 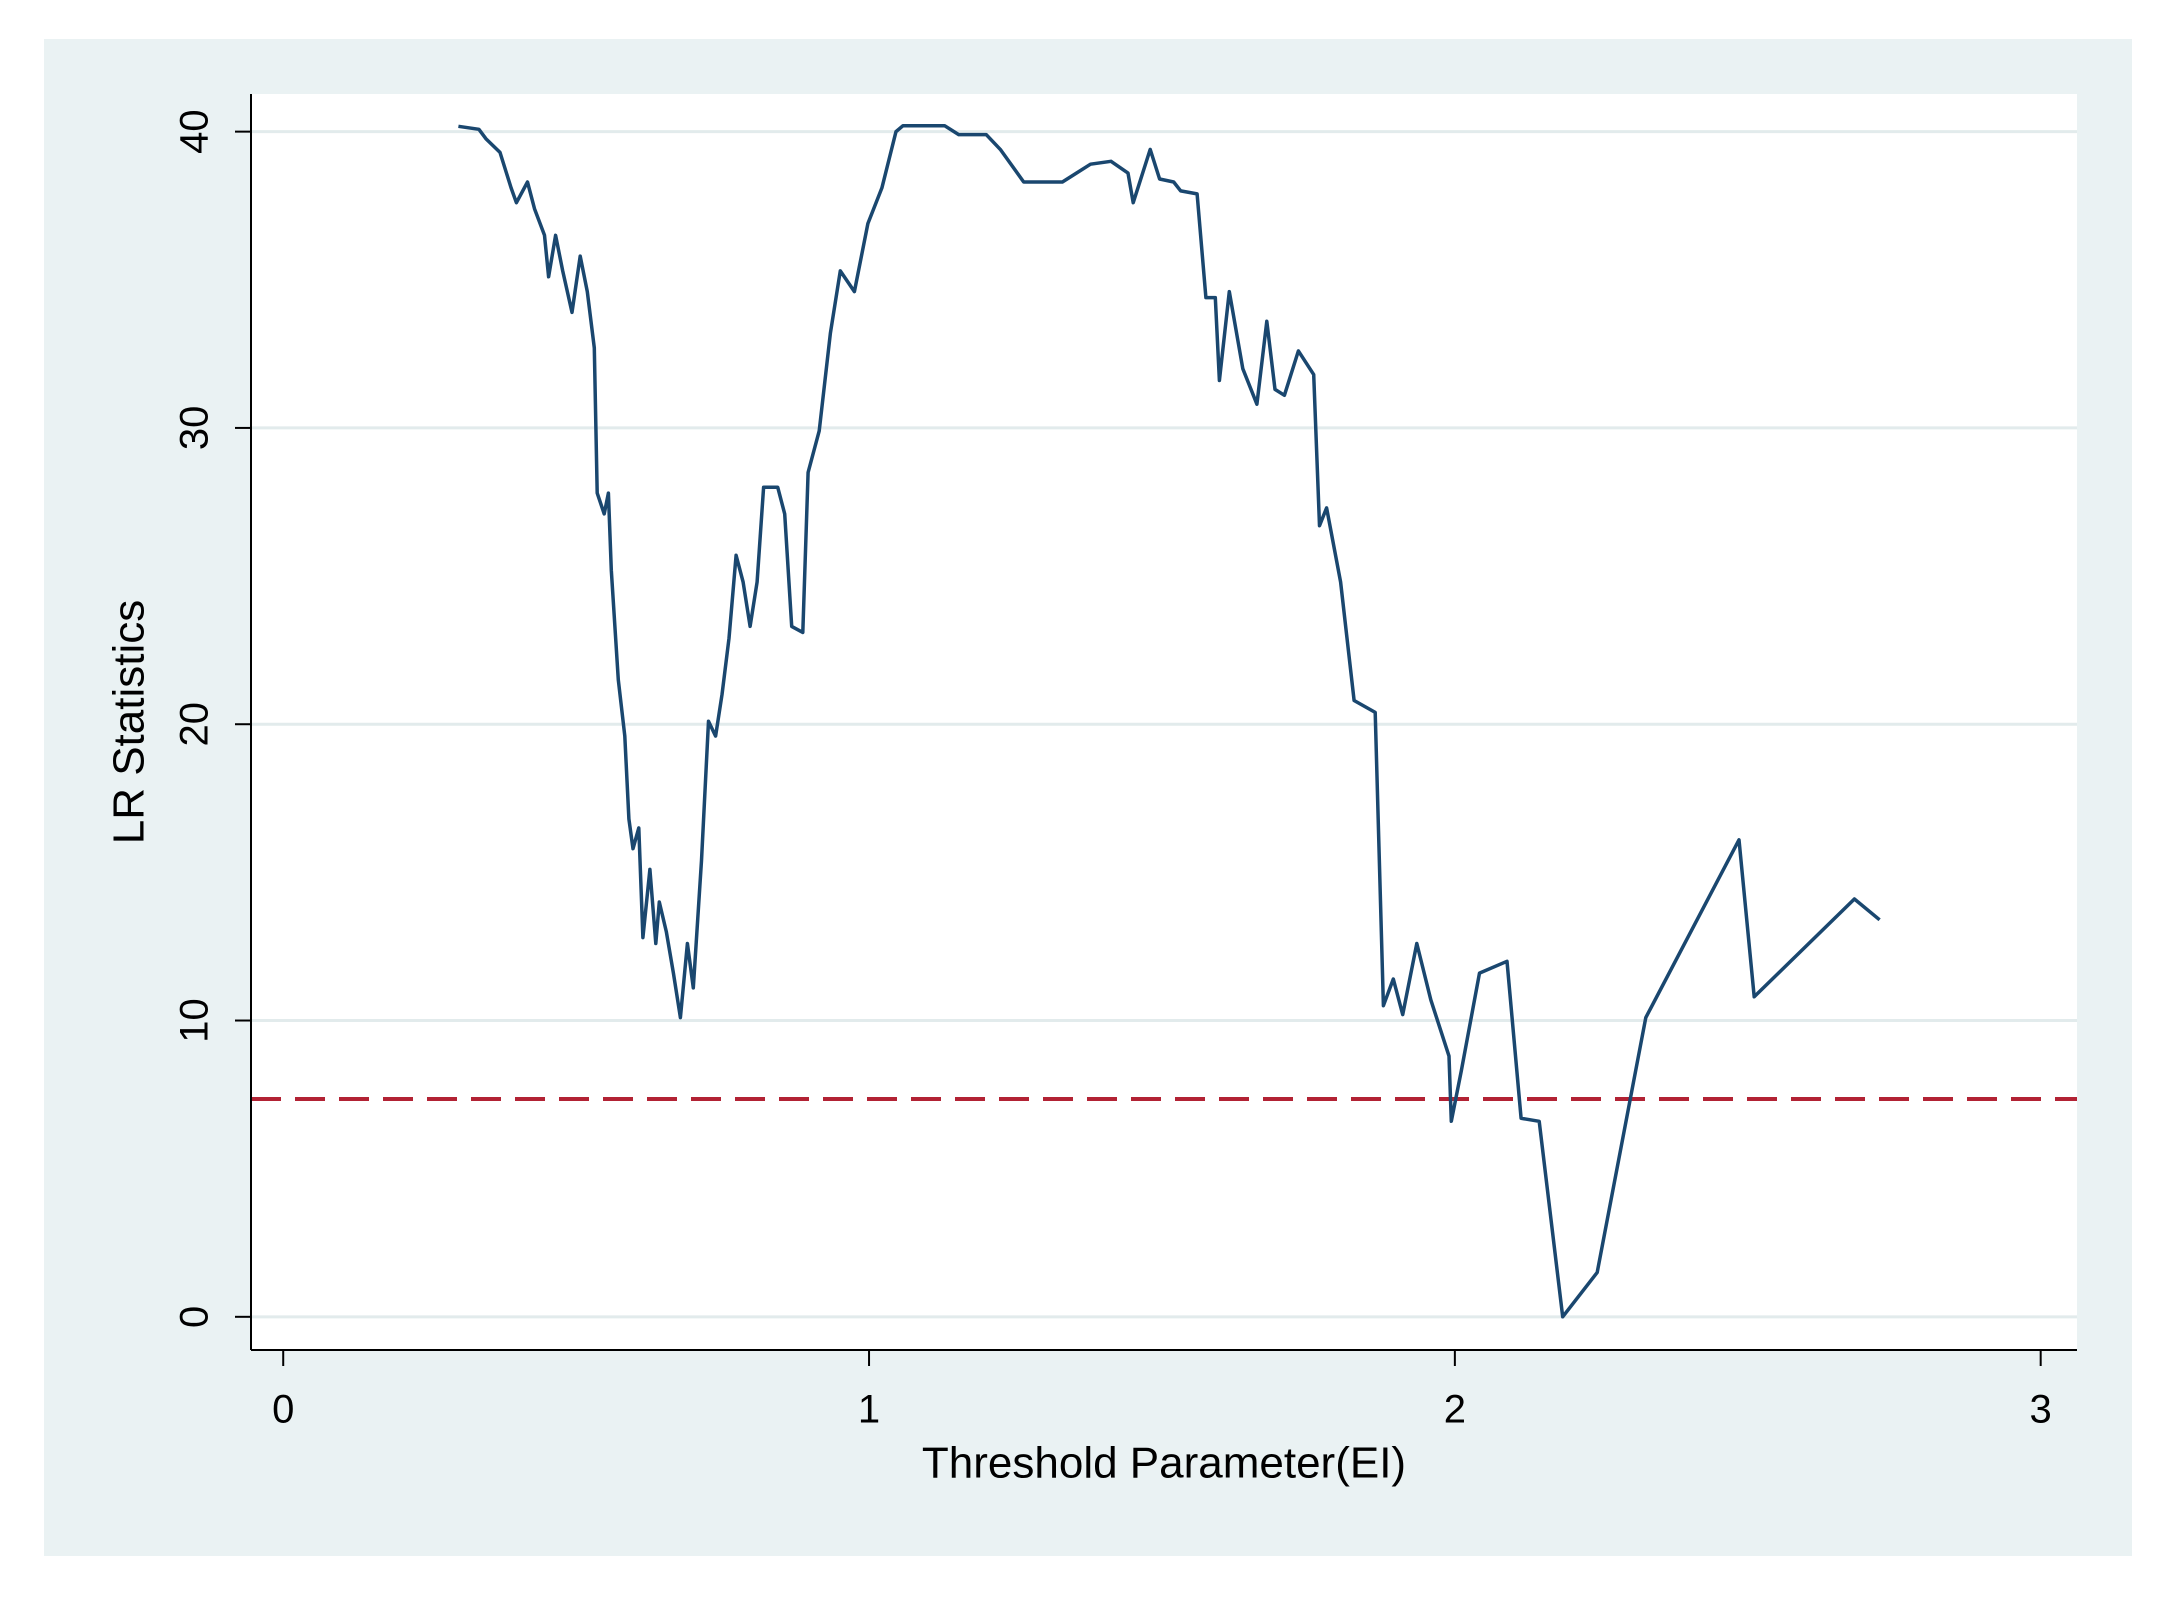 What do you see at coordinates (283, 1410) in the screenshot?
I see `x-tick-label: 0` at bounding box center [283, 1410].